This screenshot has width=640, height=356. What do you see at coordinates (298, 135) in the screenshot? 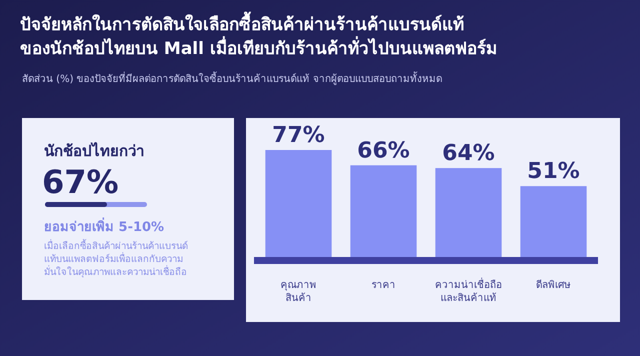
I see `data-label: 77%` at bounding box center [298, 135].